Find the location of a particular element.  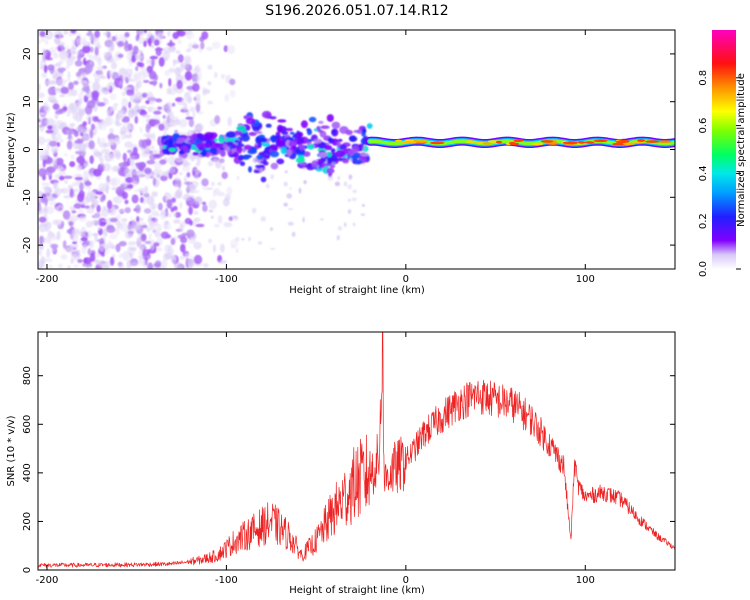

colorbar-tick-label: 0.4 is located at coordinates (703, 173).